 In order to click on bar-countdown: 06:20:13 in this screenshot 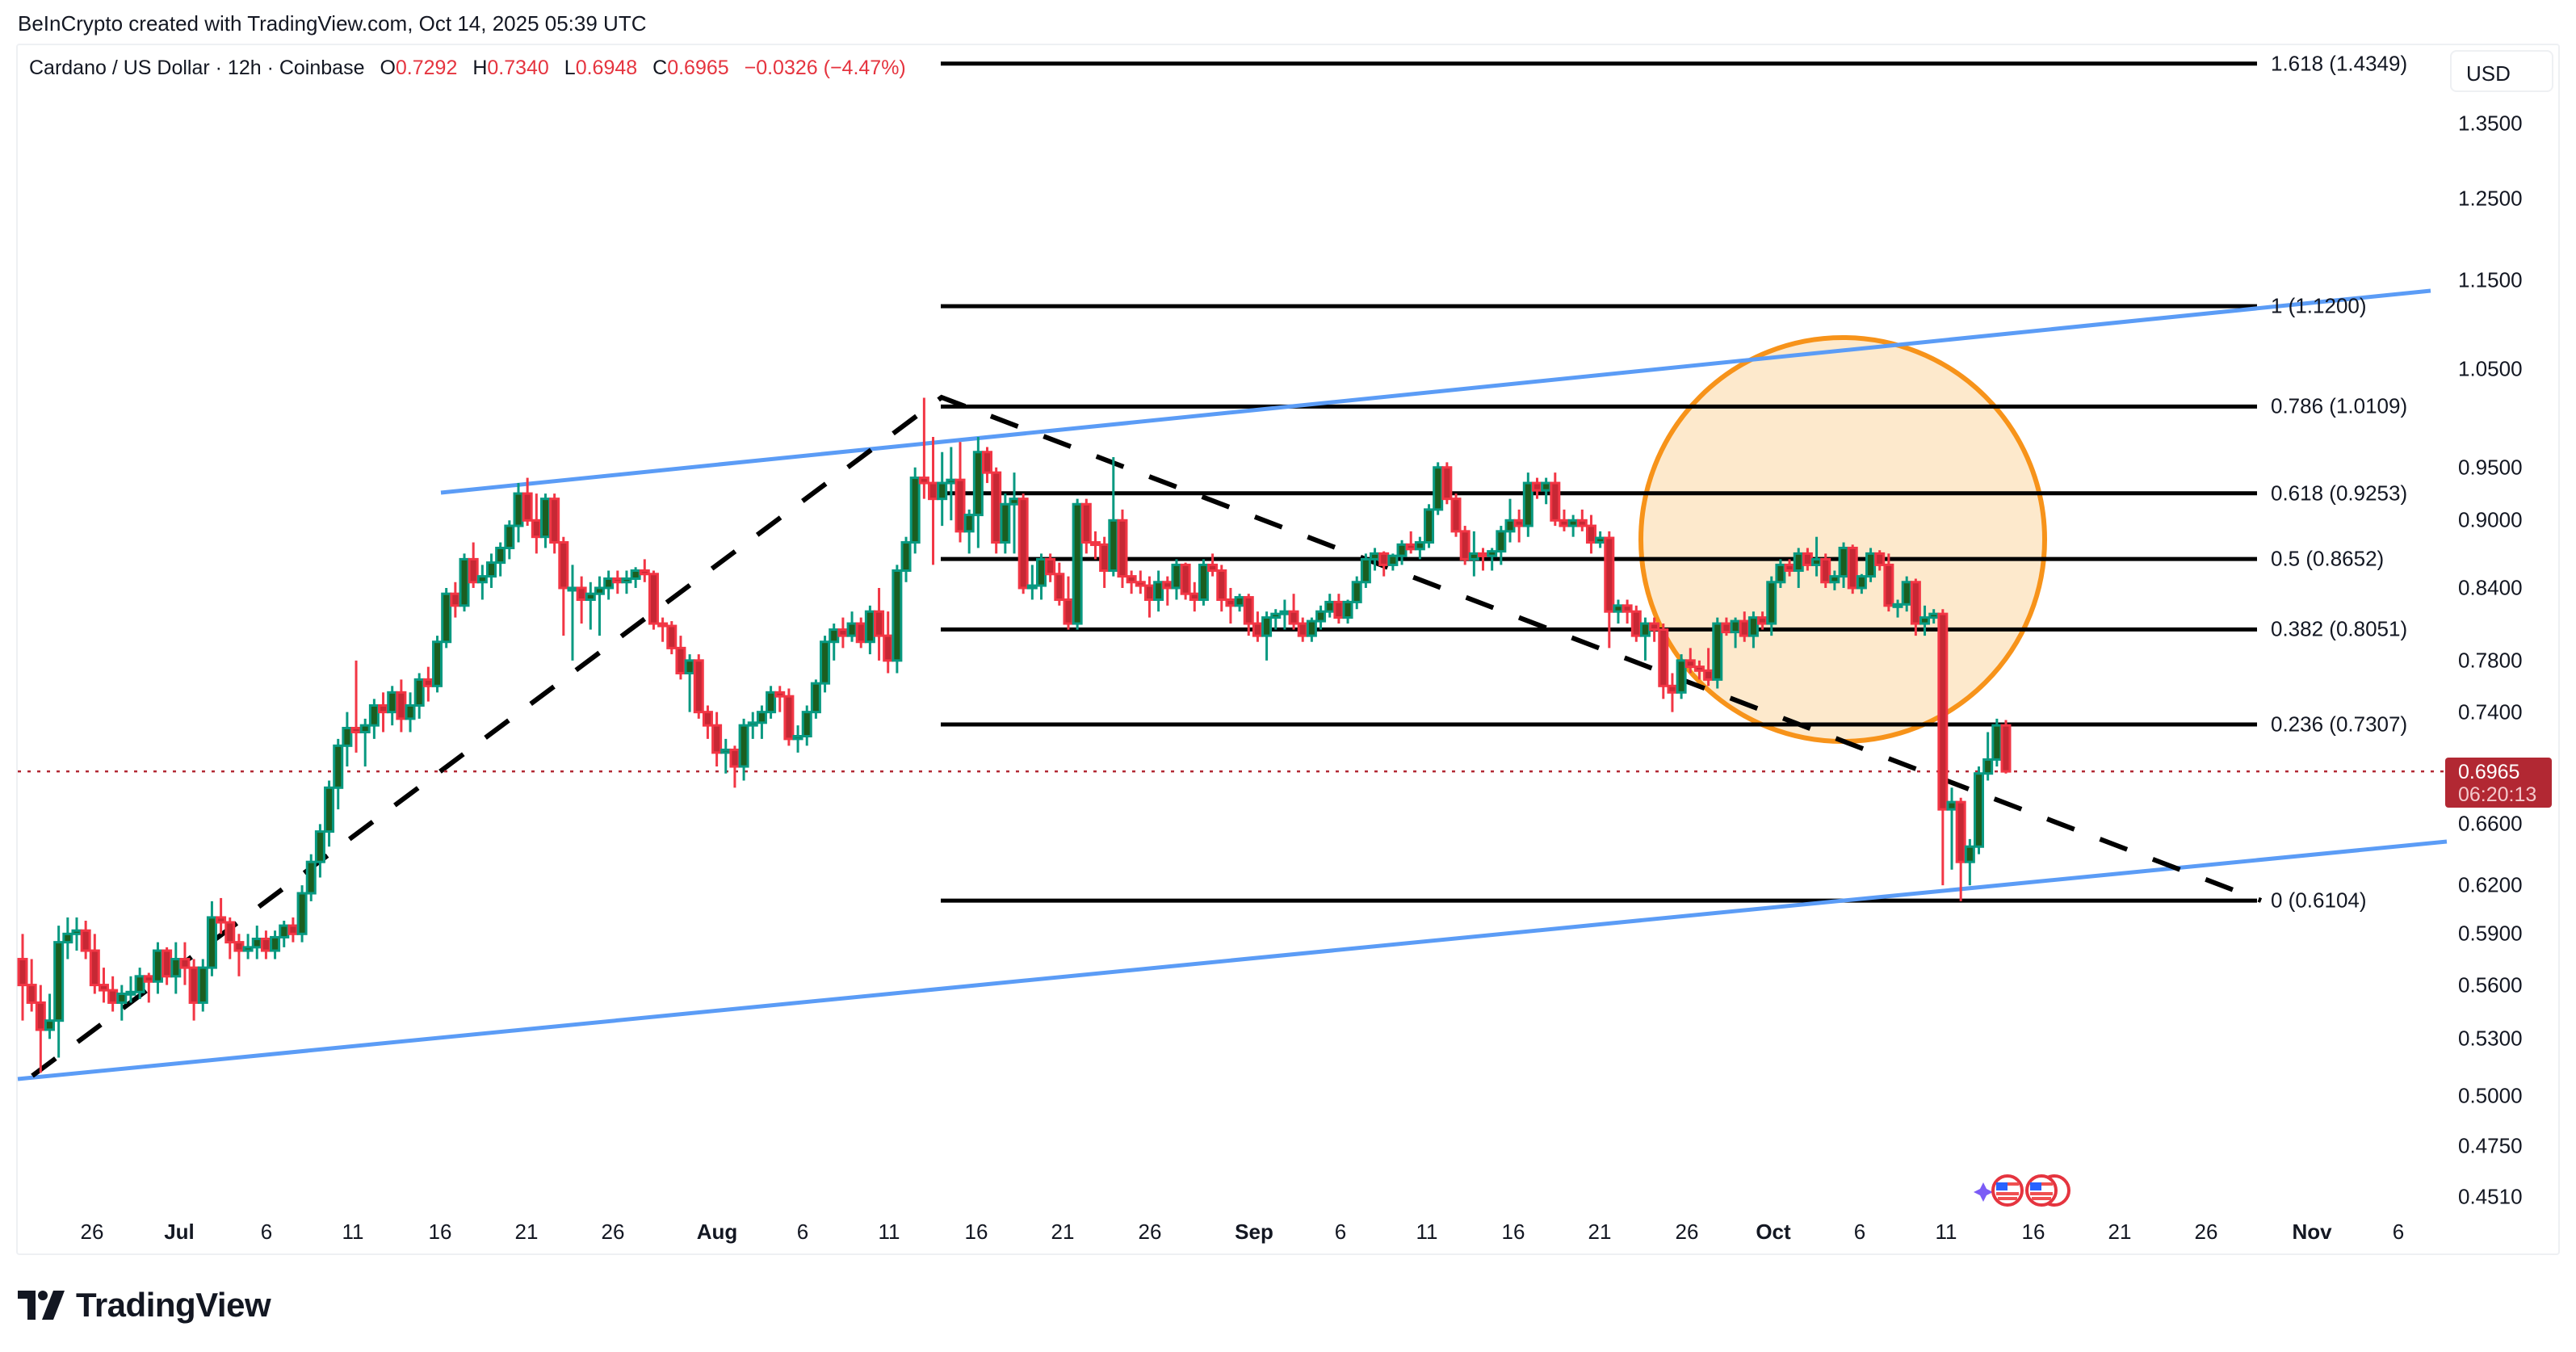, I will do `click(2497, 794)`.